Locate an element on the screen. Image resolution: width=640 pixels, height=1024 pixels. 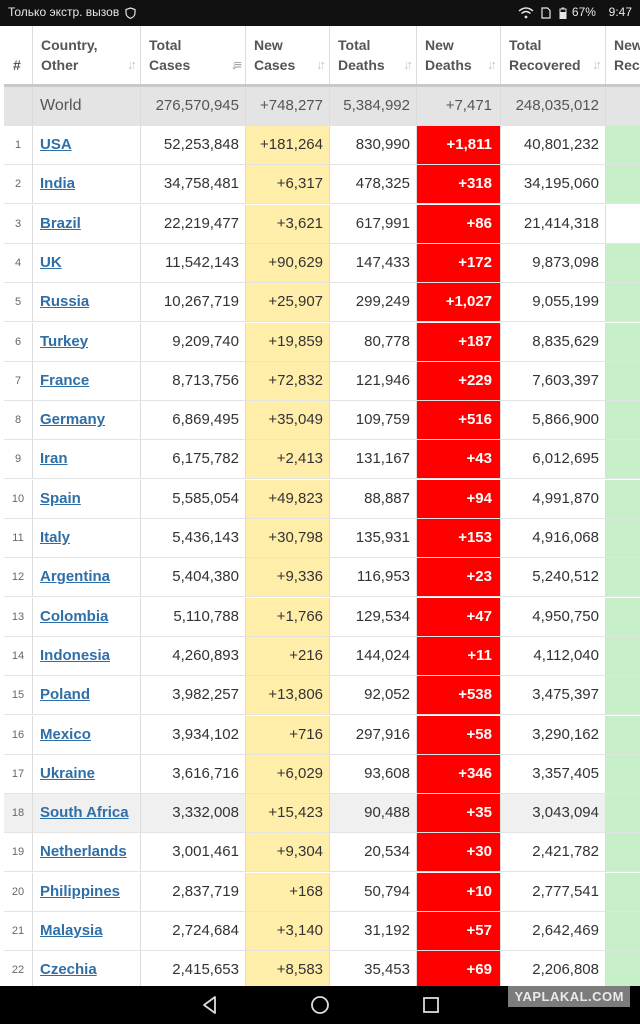
new-deaths-cell: +35 is located at coordinates (459, 813).